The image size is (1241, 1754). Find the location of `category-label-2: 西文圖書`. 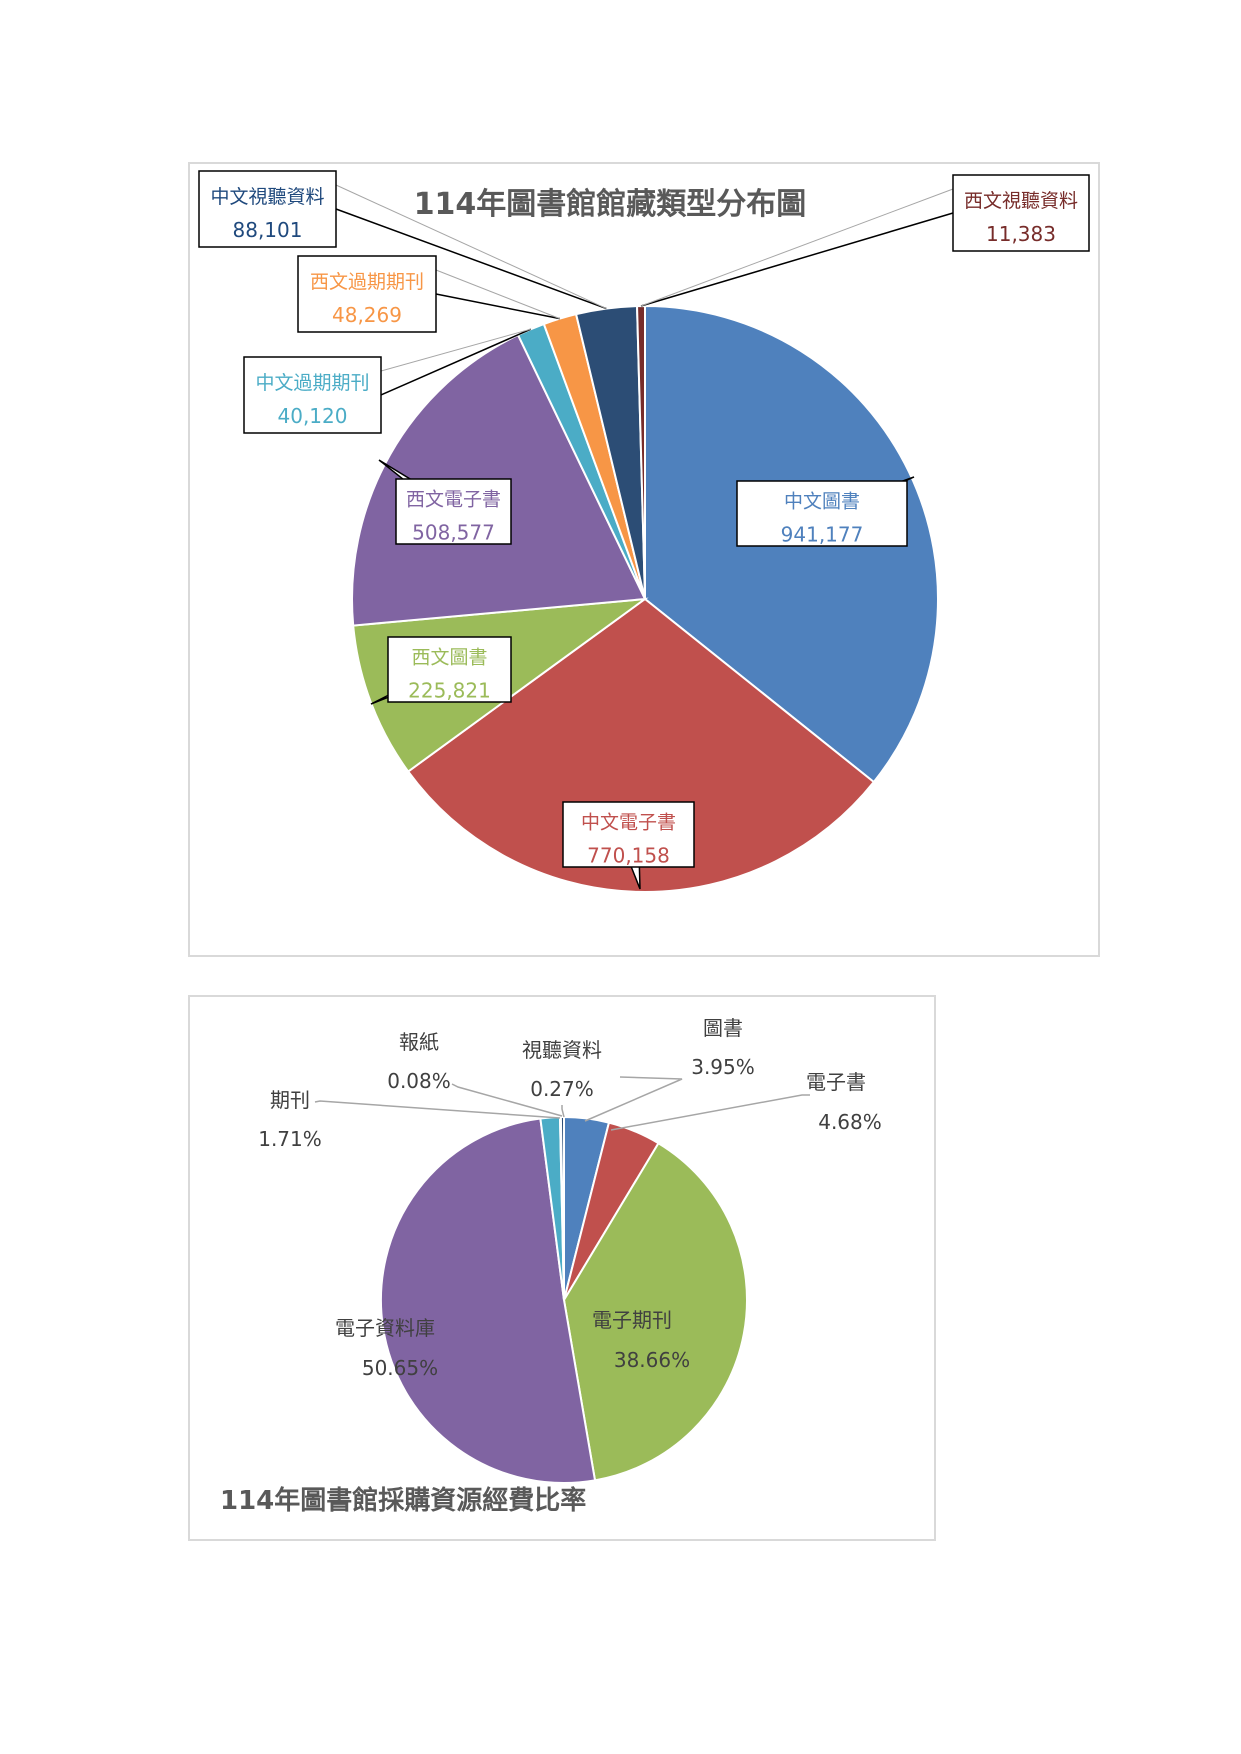

category-label-2: 西文圖書 is located at coordinates (449, 658).